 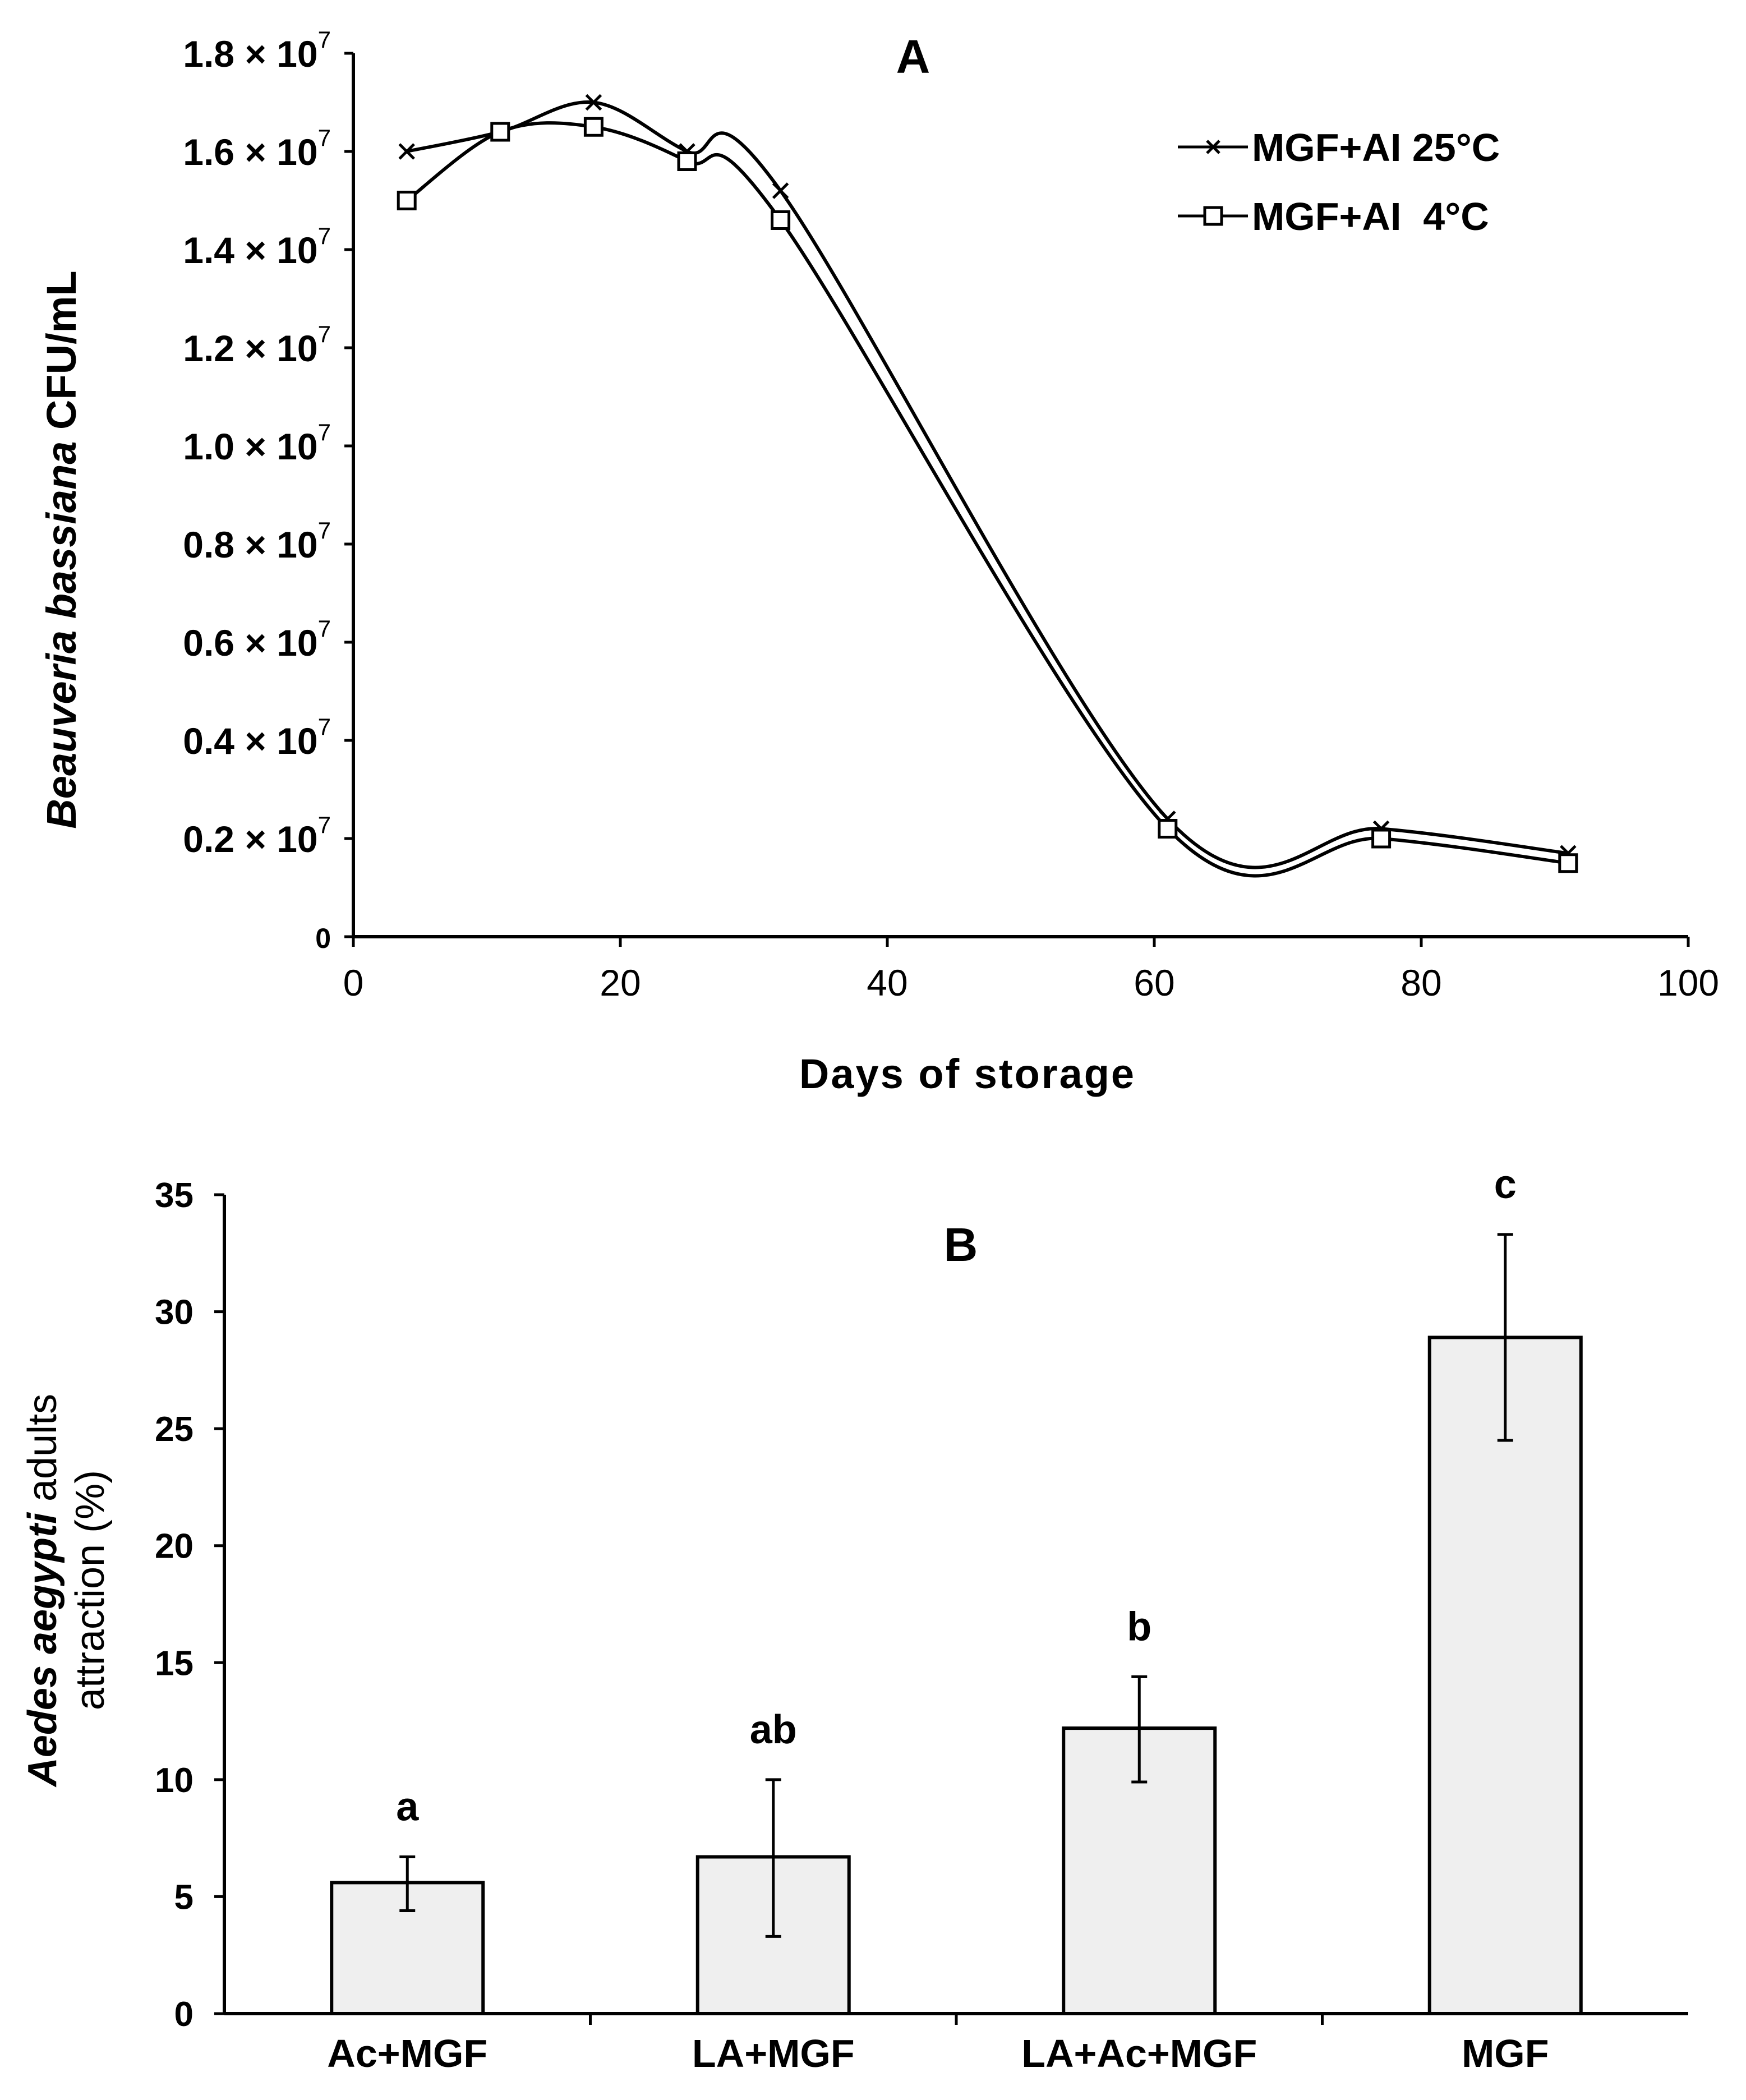 I want to click on chart-b-y-axis-label-line2: attraction (%), so click(x=91, y=1590).